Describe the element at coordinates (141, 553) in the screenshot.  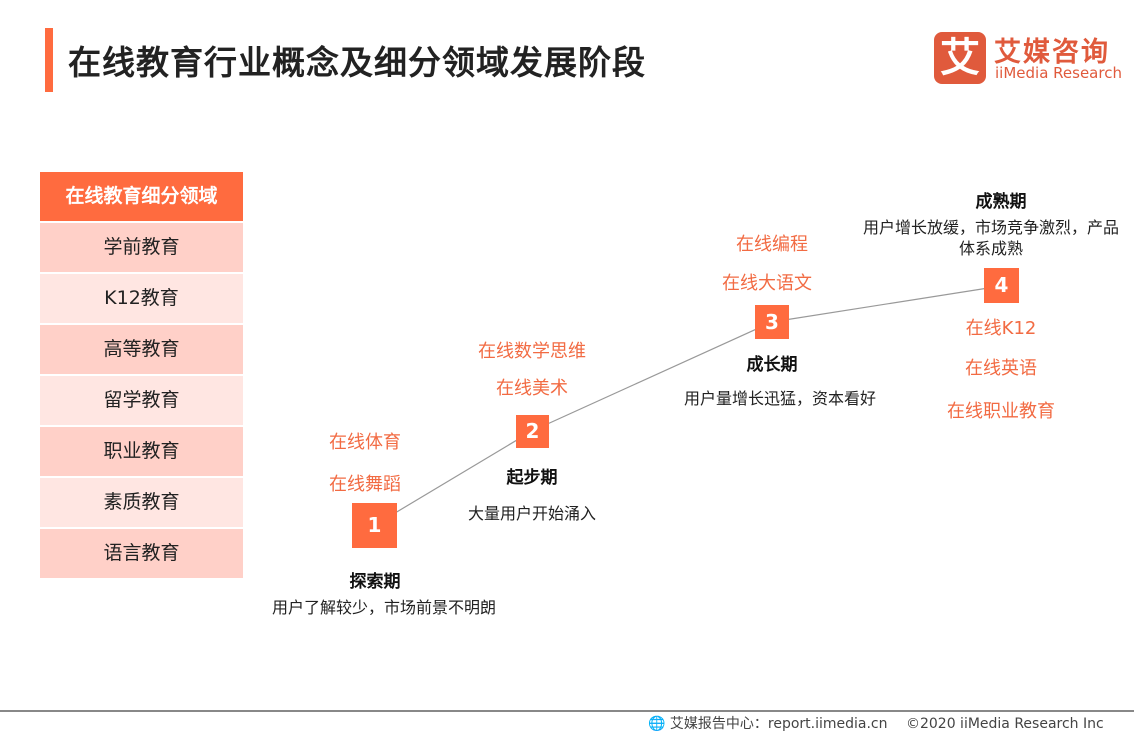
I see `segment-item: 语言教育` at that location.